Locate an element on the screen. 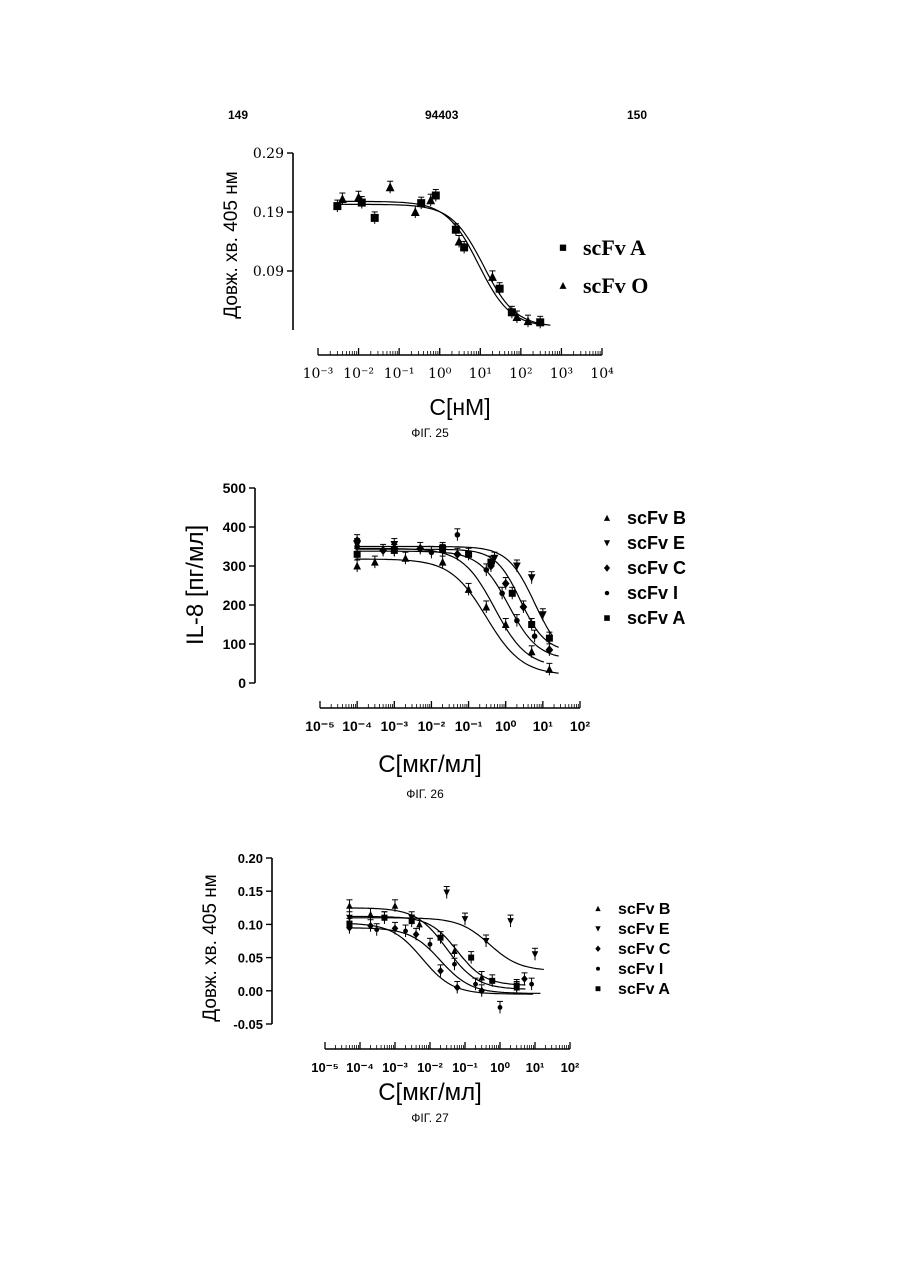 The width and height of the screenshot is (901, 1273). y-tick-label: 0.29 is located at coordinates (268, 154).